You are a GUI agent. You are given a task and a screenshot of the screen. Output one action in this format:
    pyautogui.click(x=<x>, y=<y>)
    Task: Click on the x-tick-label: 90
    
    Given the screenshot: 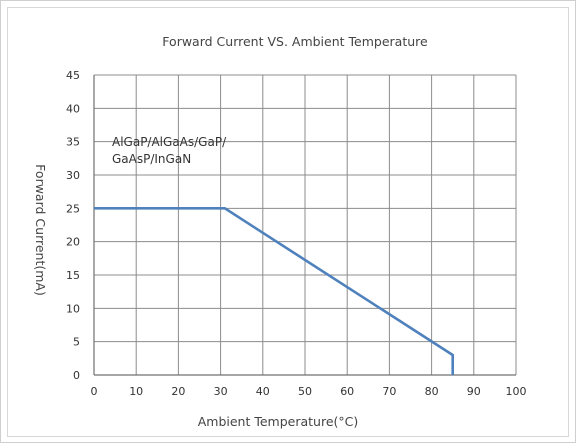 What is the action you would take?
    pyautogui.click(x=474, y=391)
    